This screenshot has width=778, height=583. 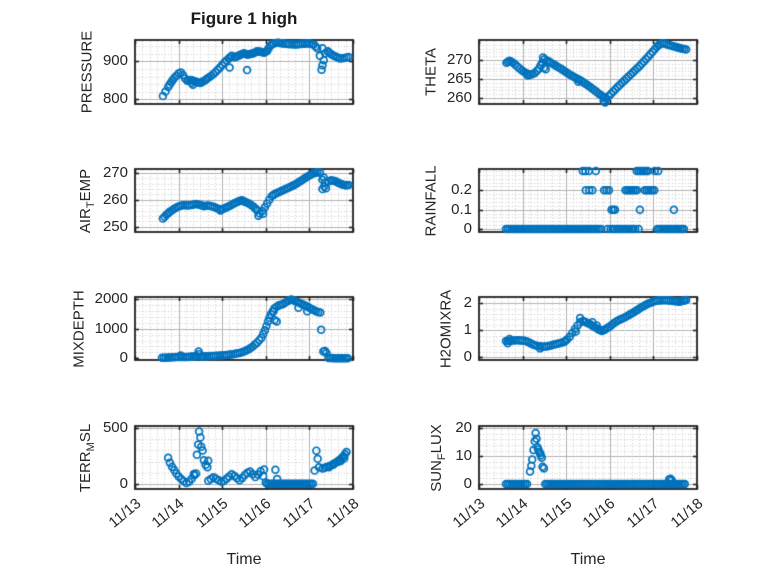 I want to click on y-tick-label-terr_msl: 500, so click(x=115, y=428).